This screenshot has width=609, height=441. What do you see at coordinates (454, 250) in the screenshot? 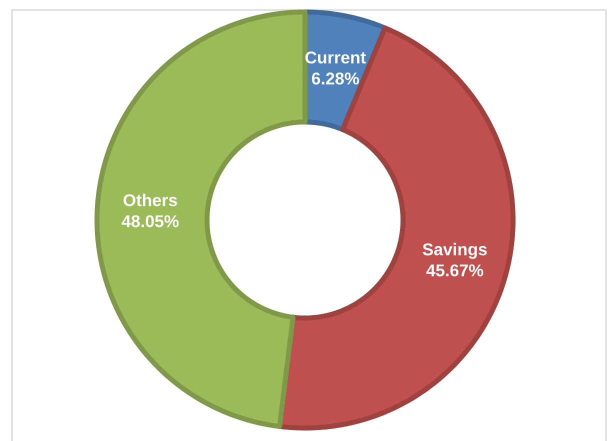
I see `slice-label: Savings` at bounding box center [454, 250].